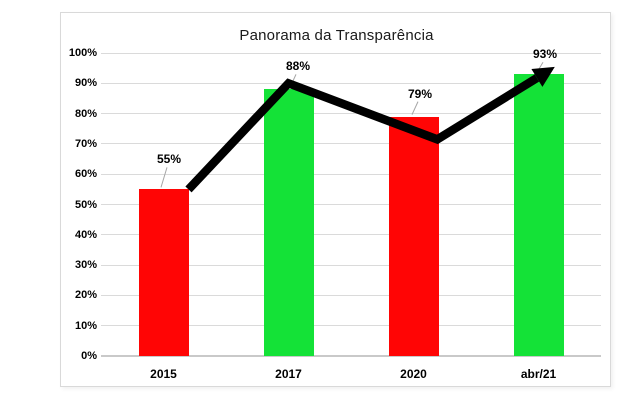 The image size is (643, 407). I want to click on y-axis-tick-label: 0%, so click(89, 356).